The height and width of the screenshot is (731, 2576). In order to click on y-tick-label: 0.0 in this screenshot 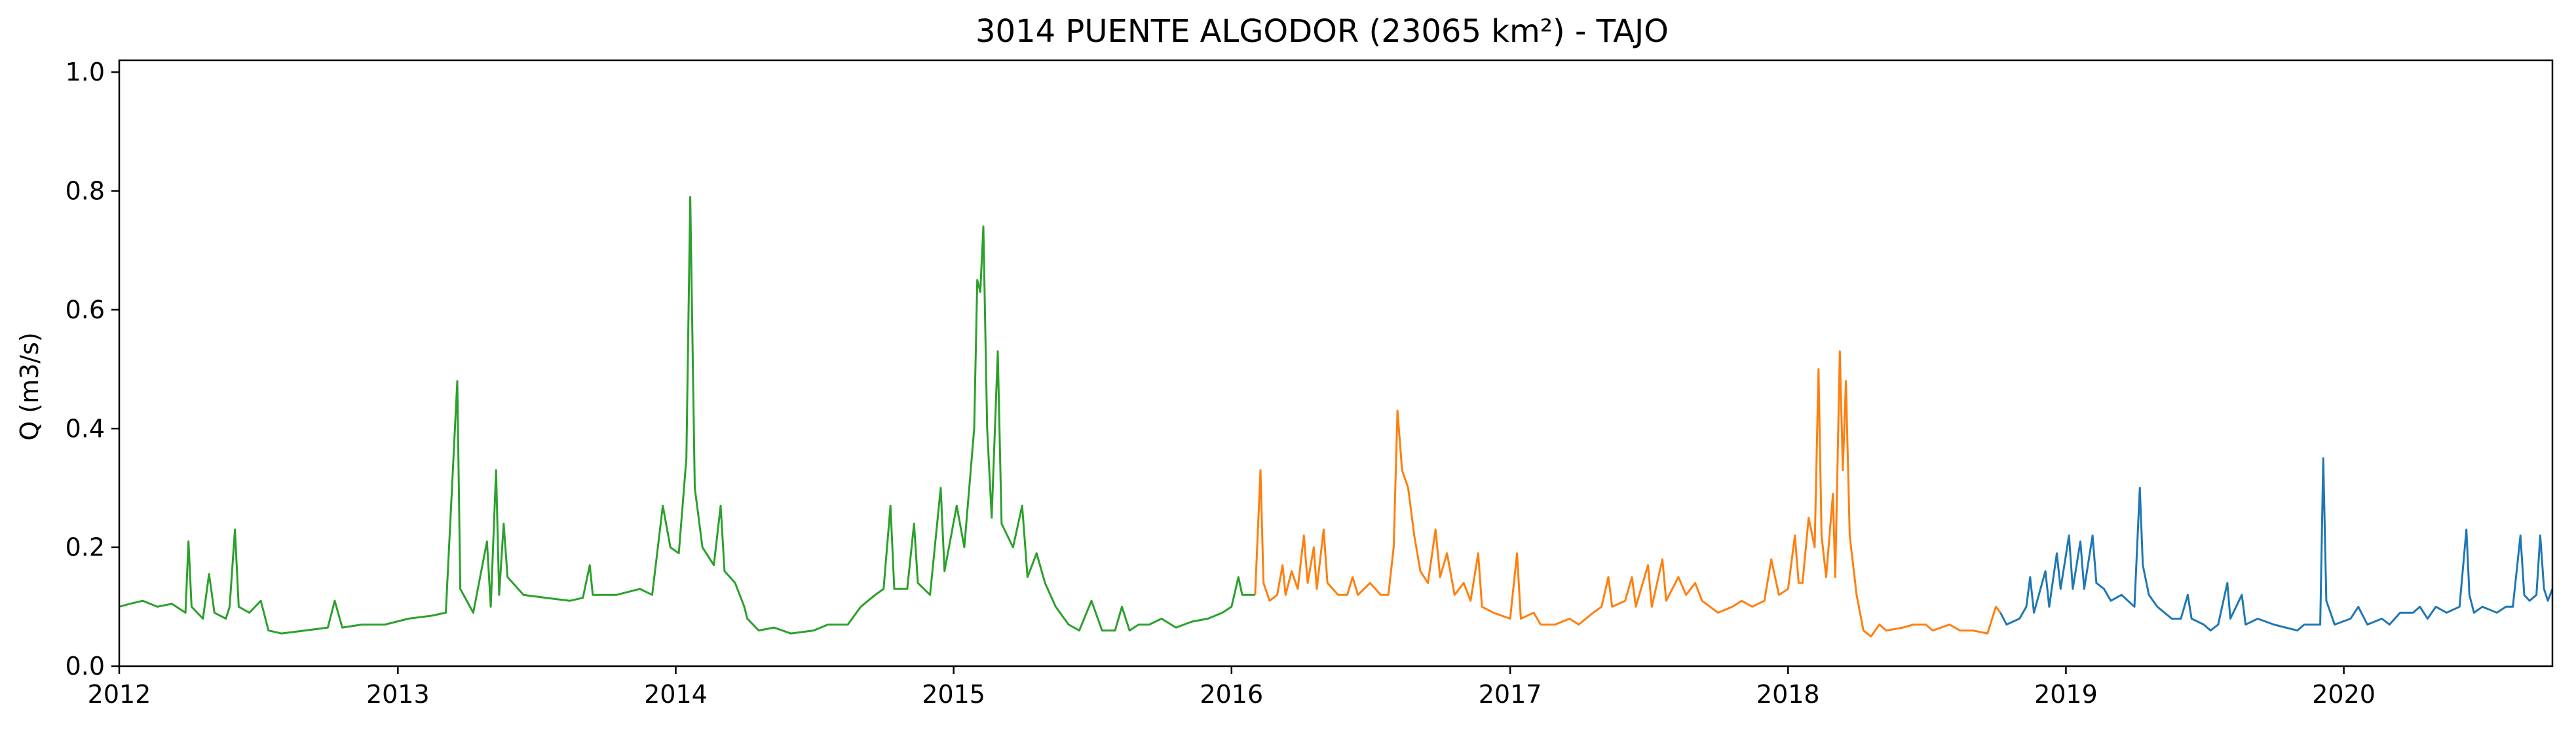, I will do `click(86, 666)`.